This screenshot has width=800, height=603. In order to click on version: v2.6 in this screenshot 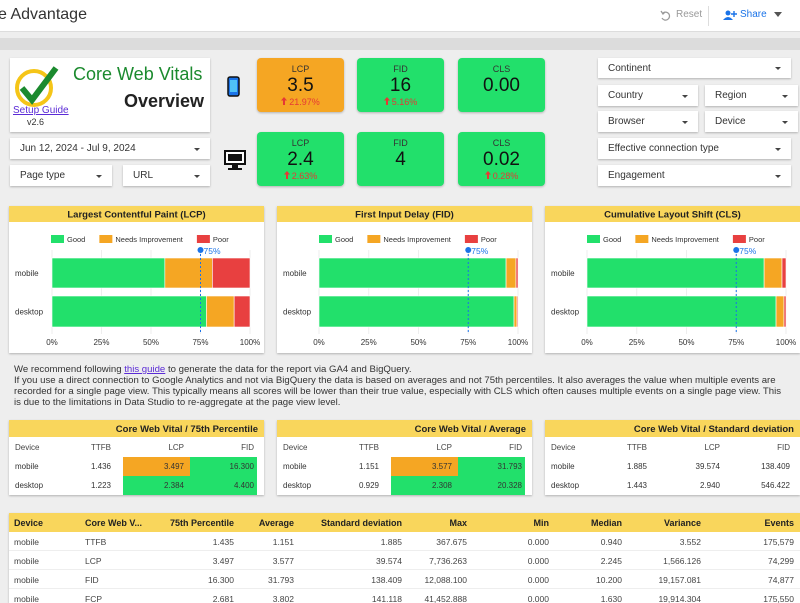, I will do `click(36, 122)`.